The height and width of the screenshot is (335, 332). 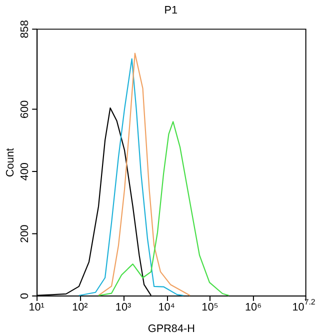 What do you see at coordinates (171, 329) in the screenshot?
I see `x-axis-title: GPR84-H` at bounding box center [171, 329].